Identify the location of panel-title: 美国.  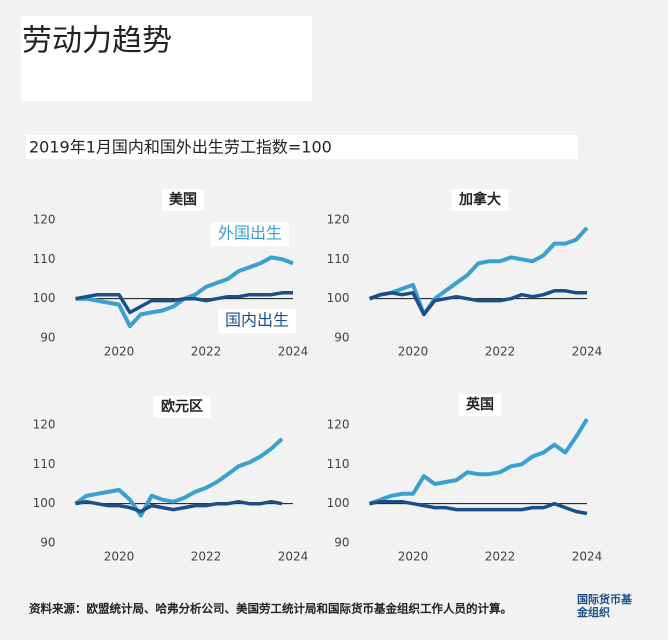
(183, 199).